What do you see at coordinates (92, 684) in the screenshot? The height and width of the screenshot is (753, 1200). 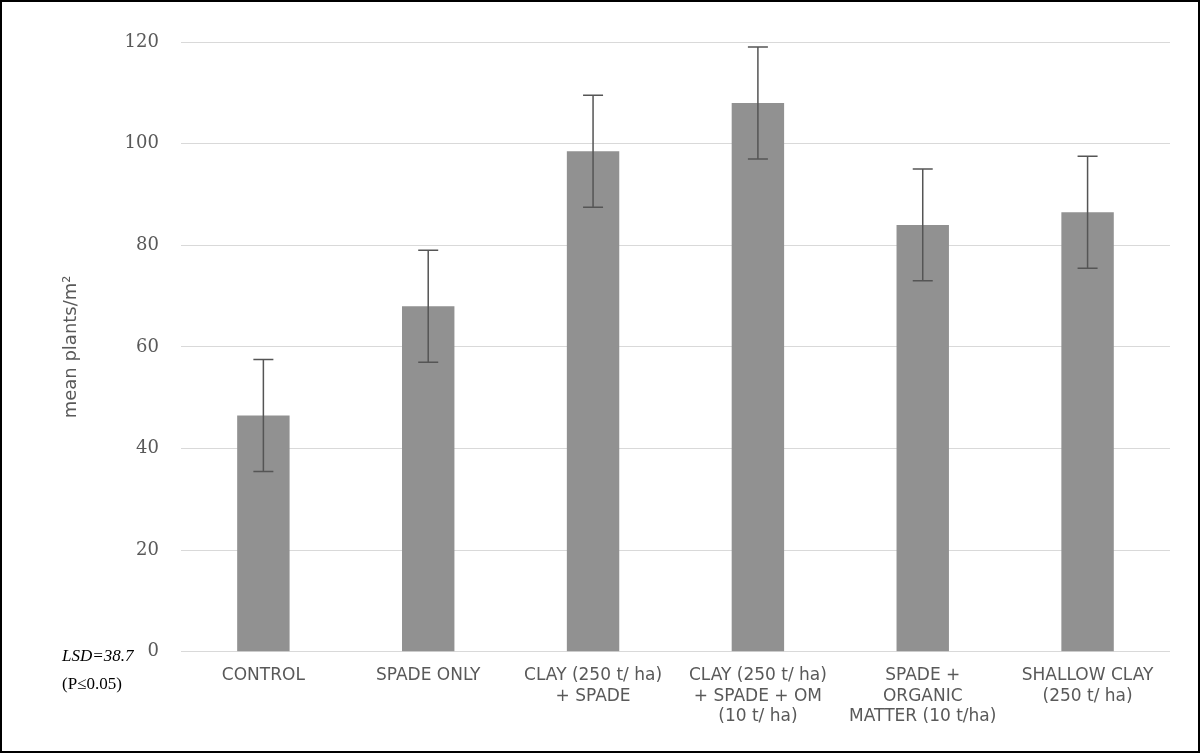 I see `text: (P≤0.05)` at bounding box center [92, 684].